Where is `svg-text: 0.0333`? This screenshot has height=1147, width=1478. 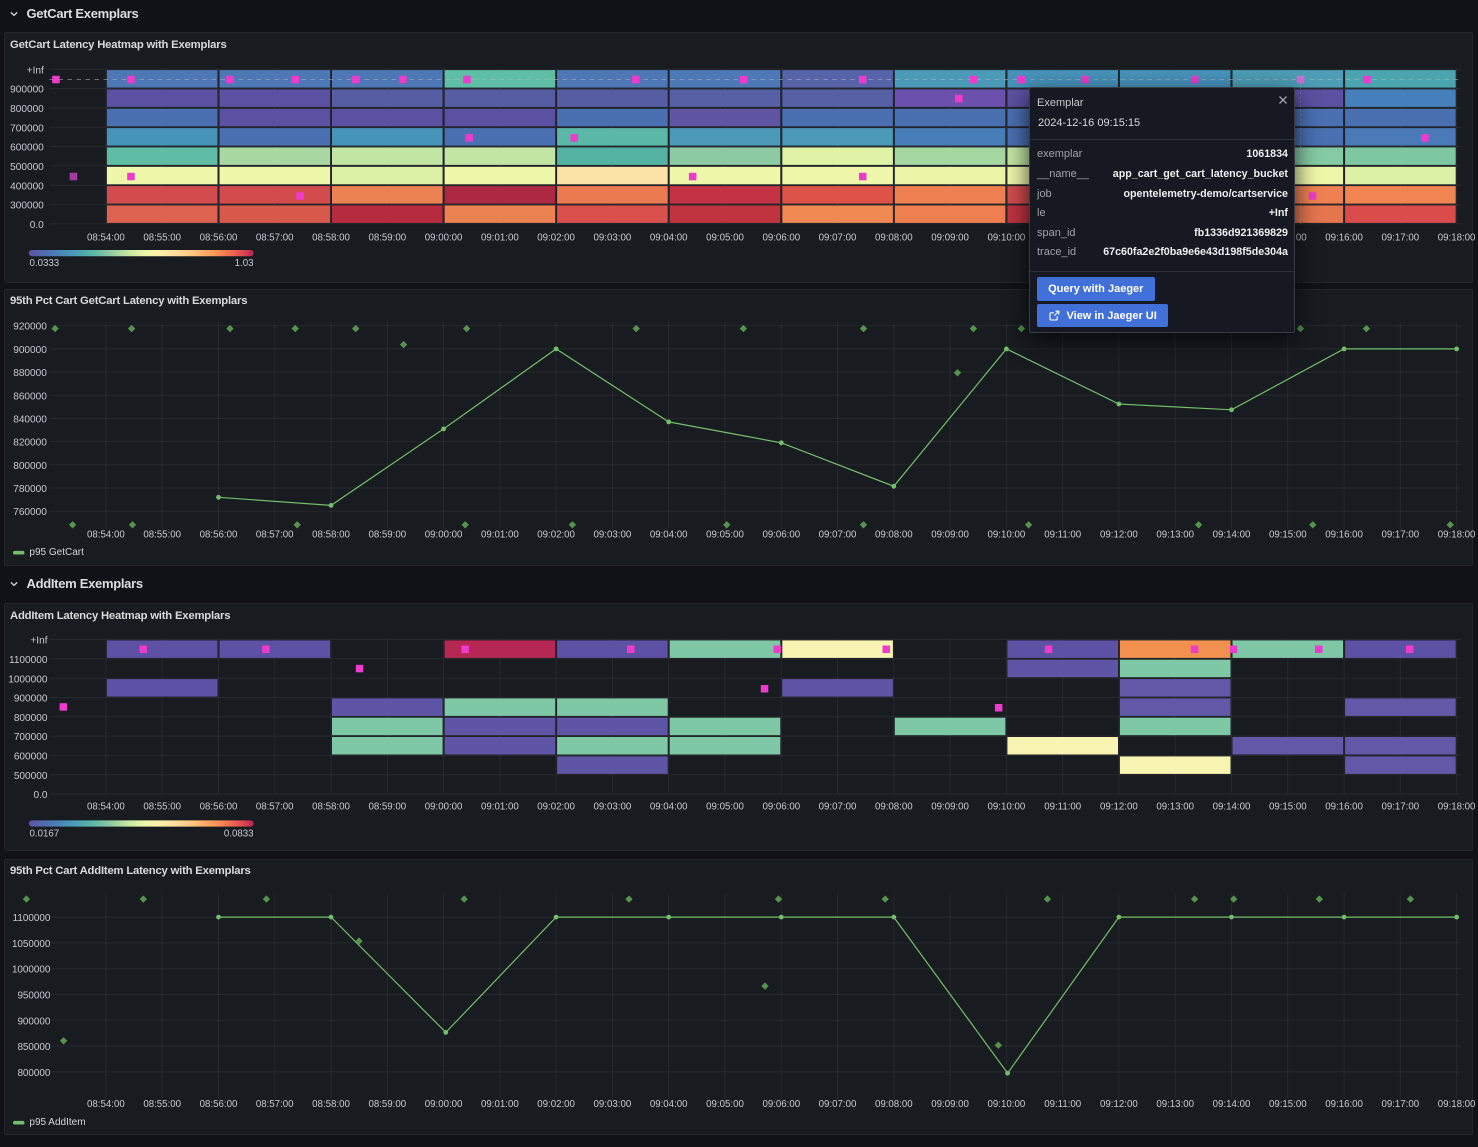 svg-text: 0.0333 is located at coordinates (45, 263).